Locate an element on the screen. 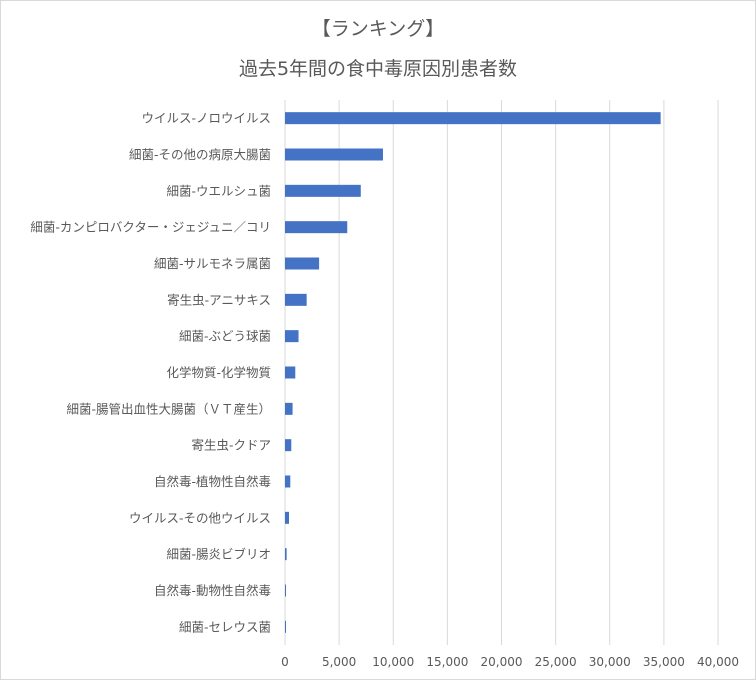 Image resolution: width=756 pixels, height=680 pixels. category-label: 細菌-腸炎ビブリオ is located at coordinates (218, 554).